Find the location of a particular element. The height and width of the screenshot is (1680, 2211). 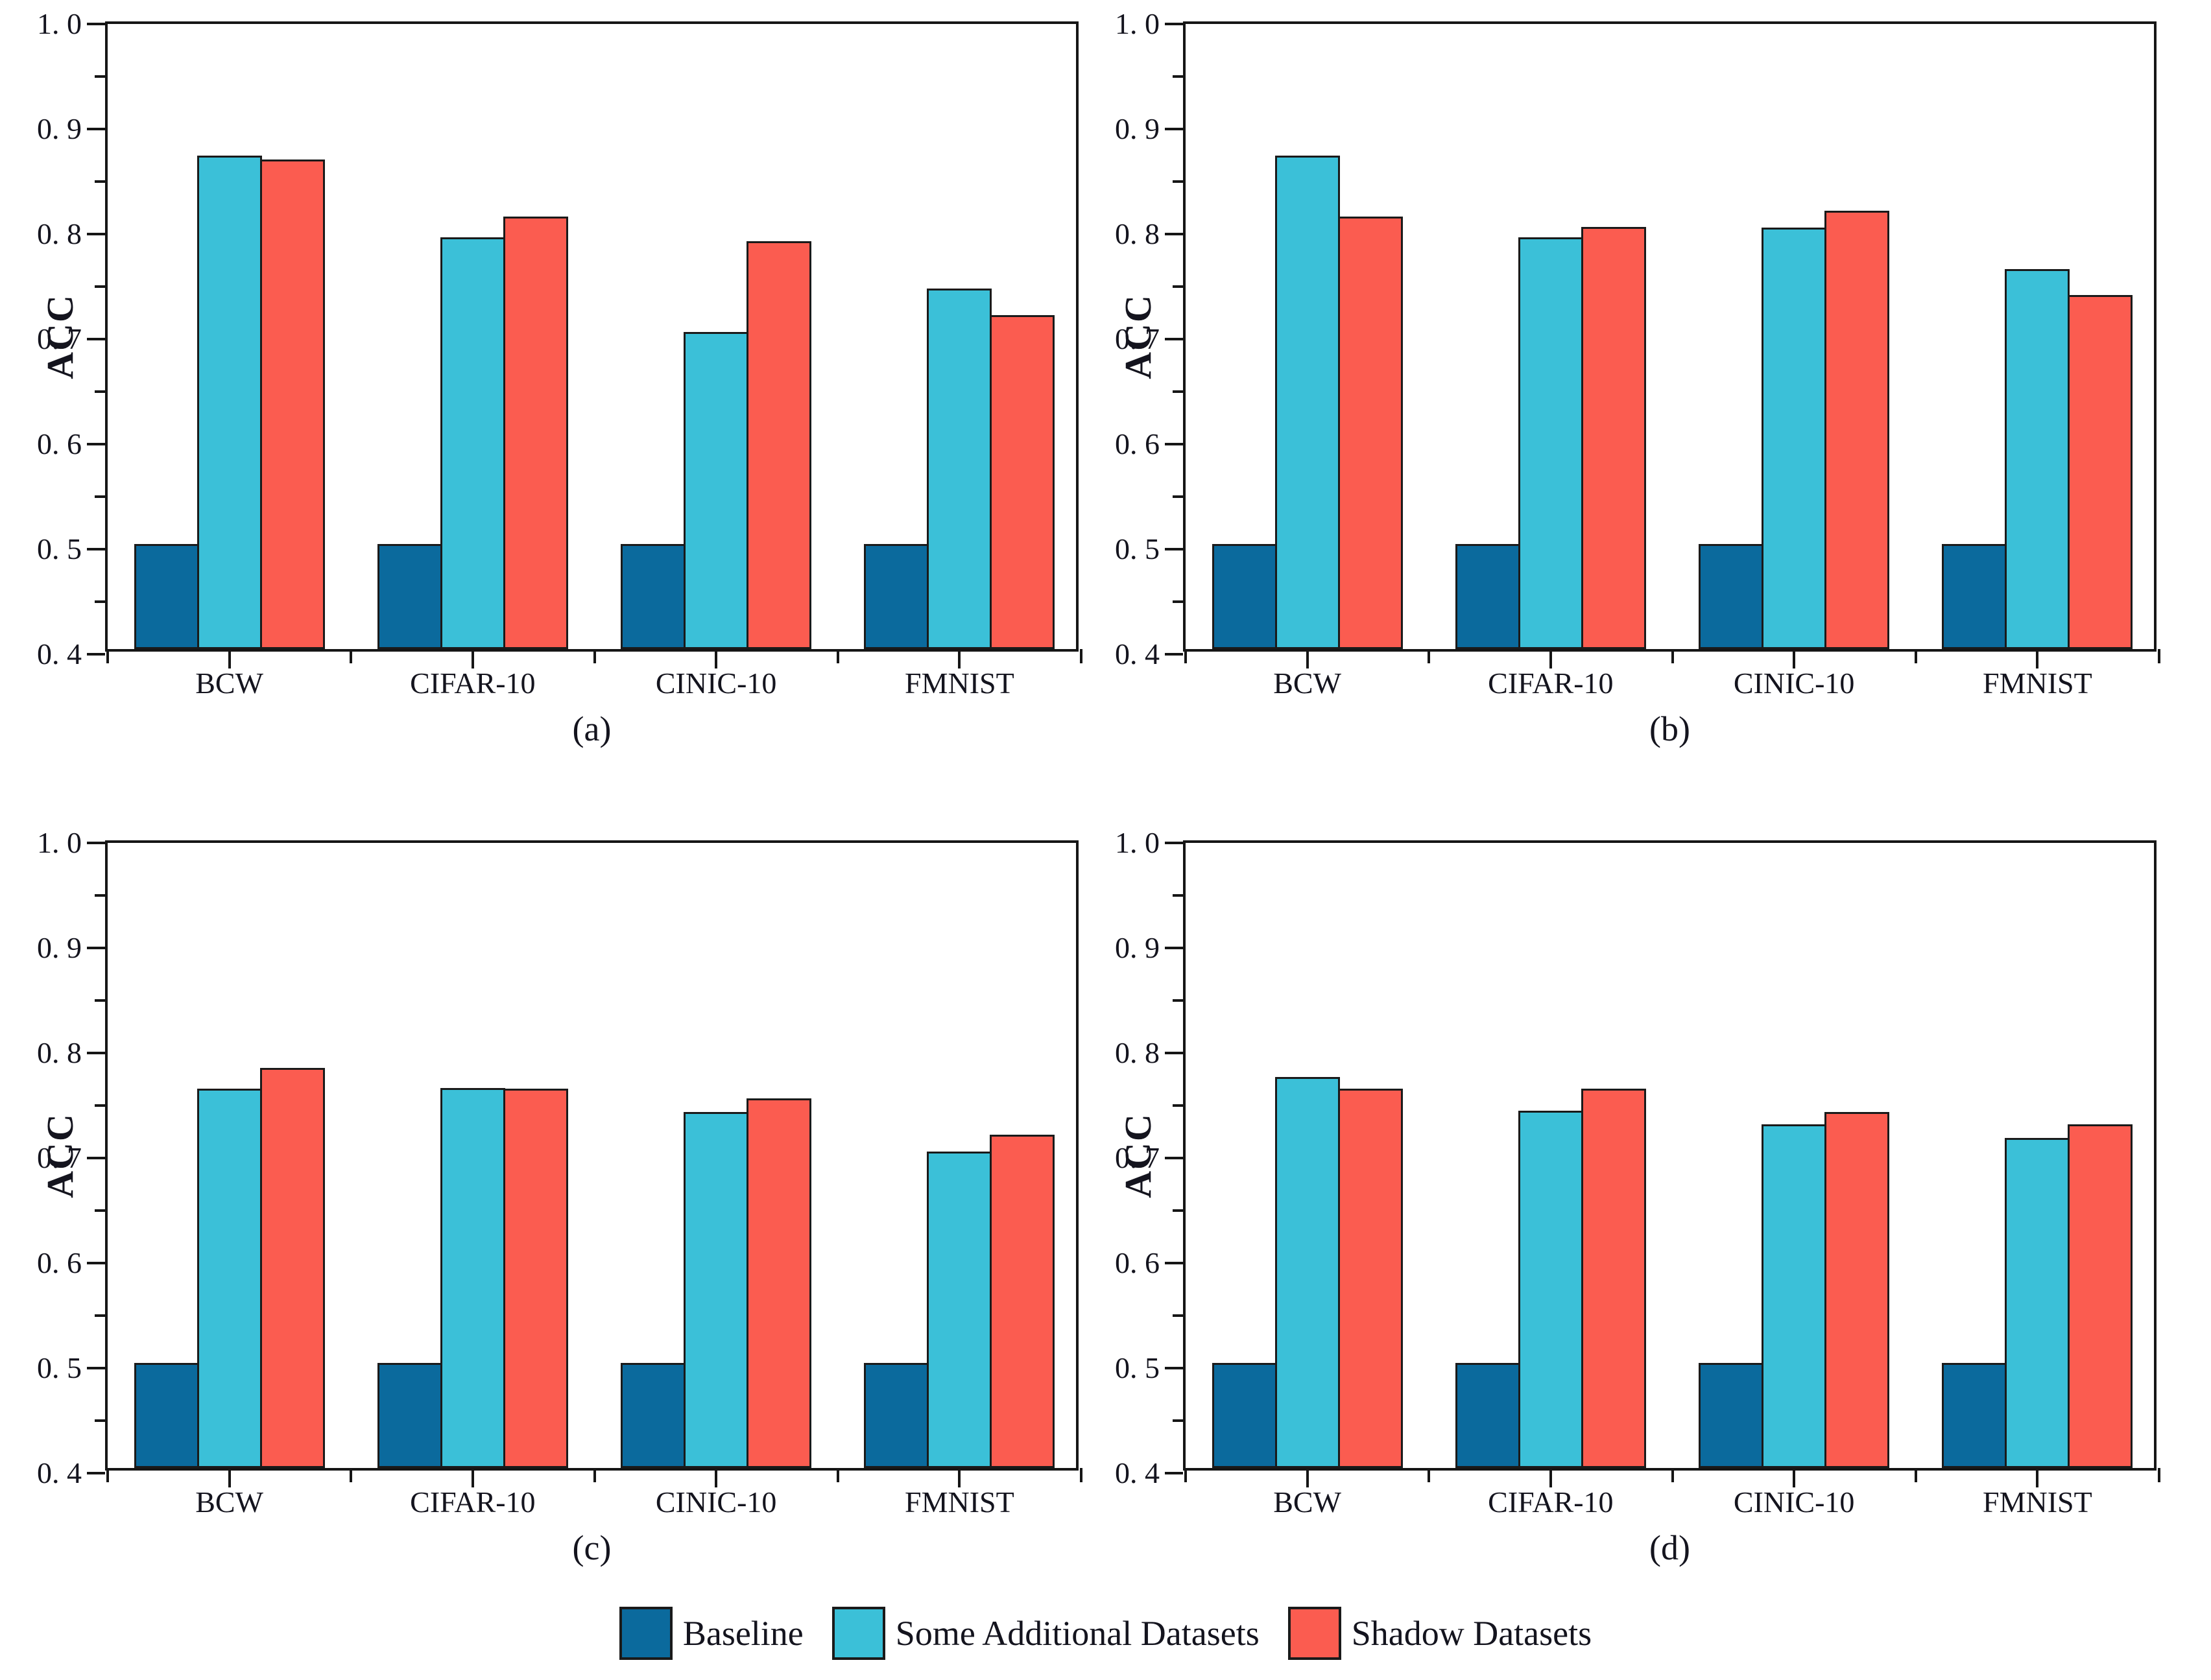

legend-item-shadow-datasets: Shadow Datasets is located at coordinates (1439, 1633).